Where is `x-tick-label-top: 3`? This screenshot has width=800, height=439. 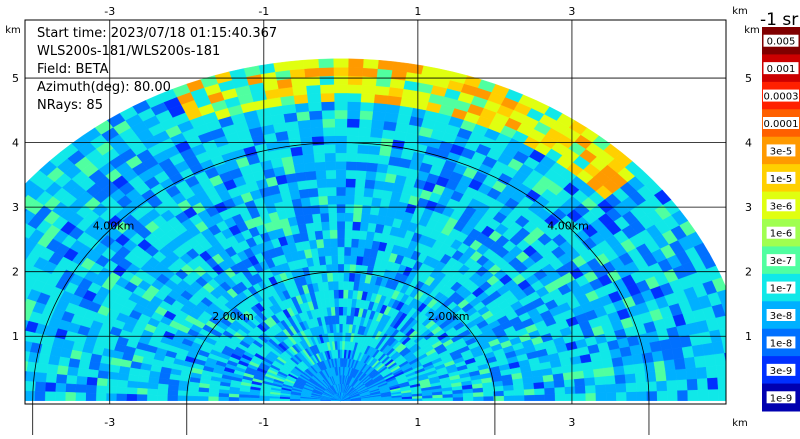
x-tick-label-top: 3 is located at coordinates (571, 11).